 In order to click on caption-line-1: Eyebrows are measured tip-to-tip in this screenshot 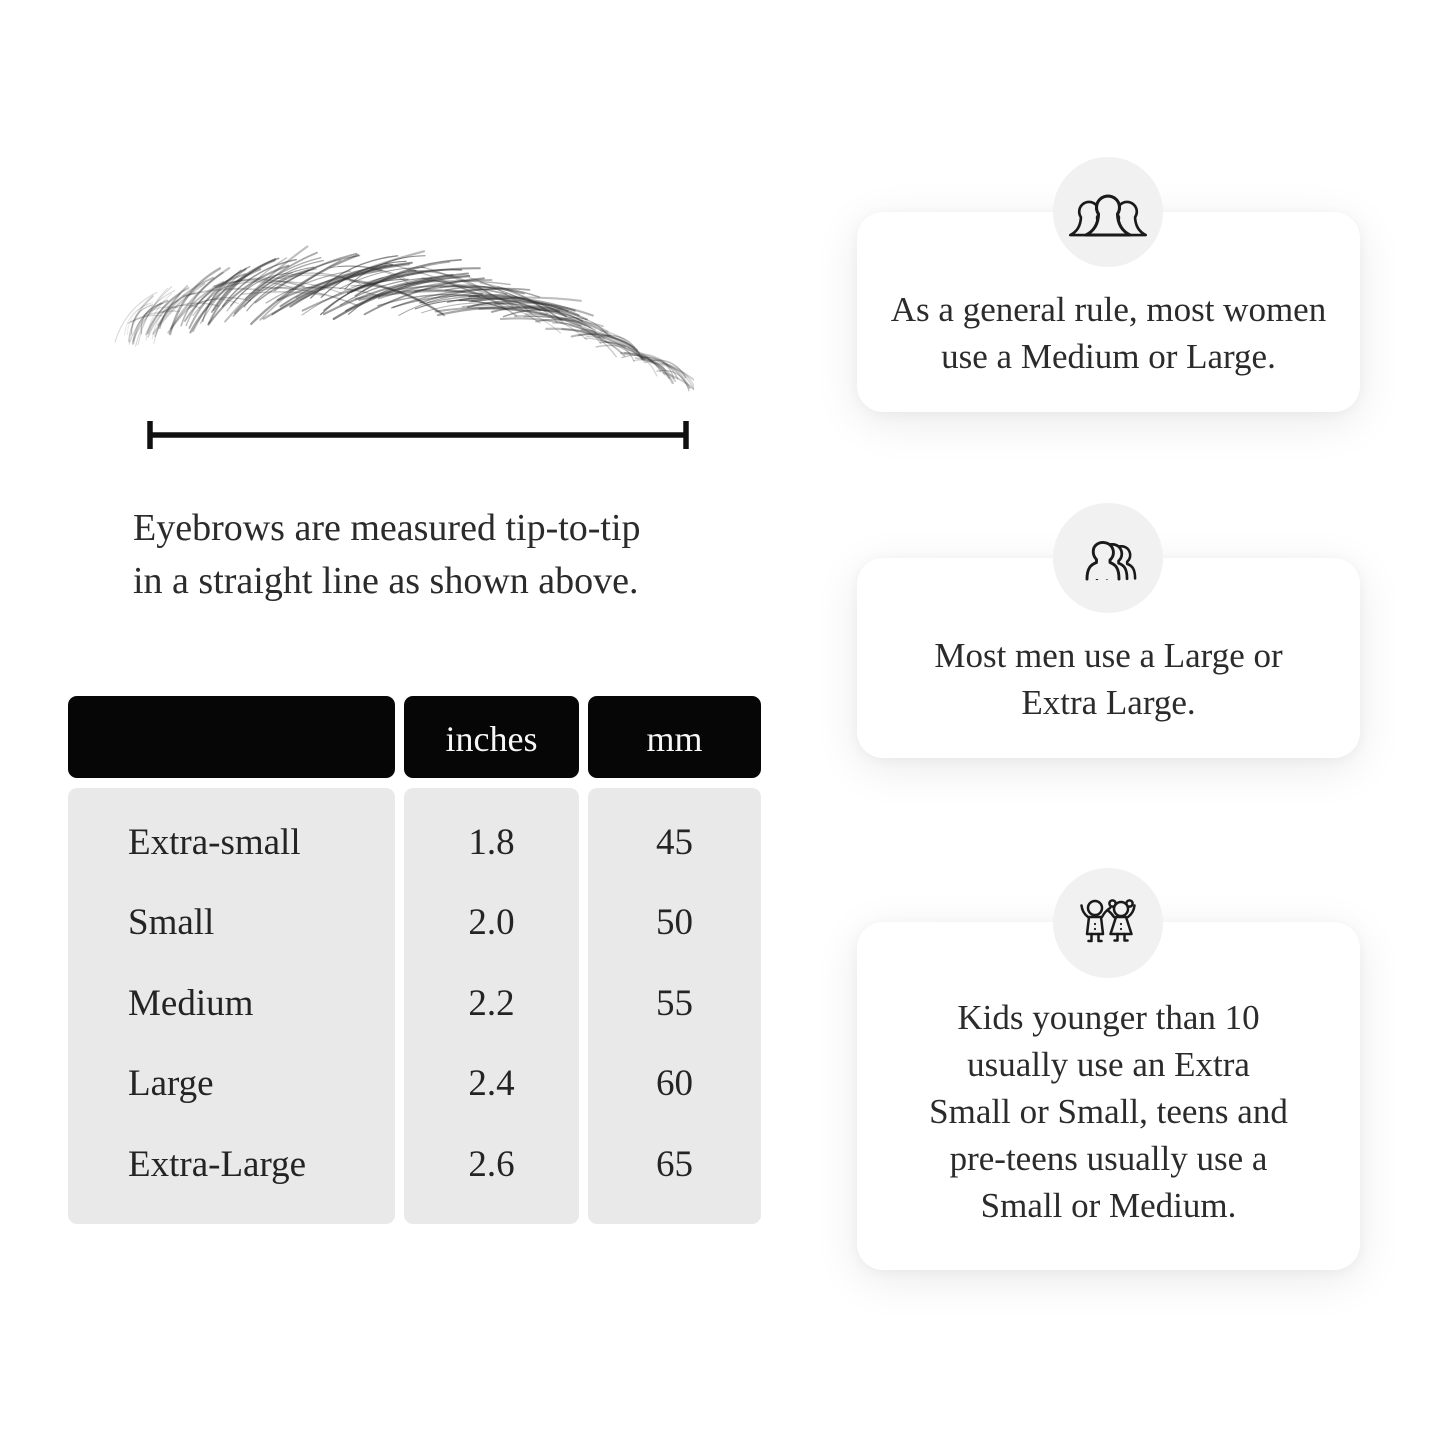, I will do `click(387, 528)`.